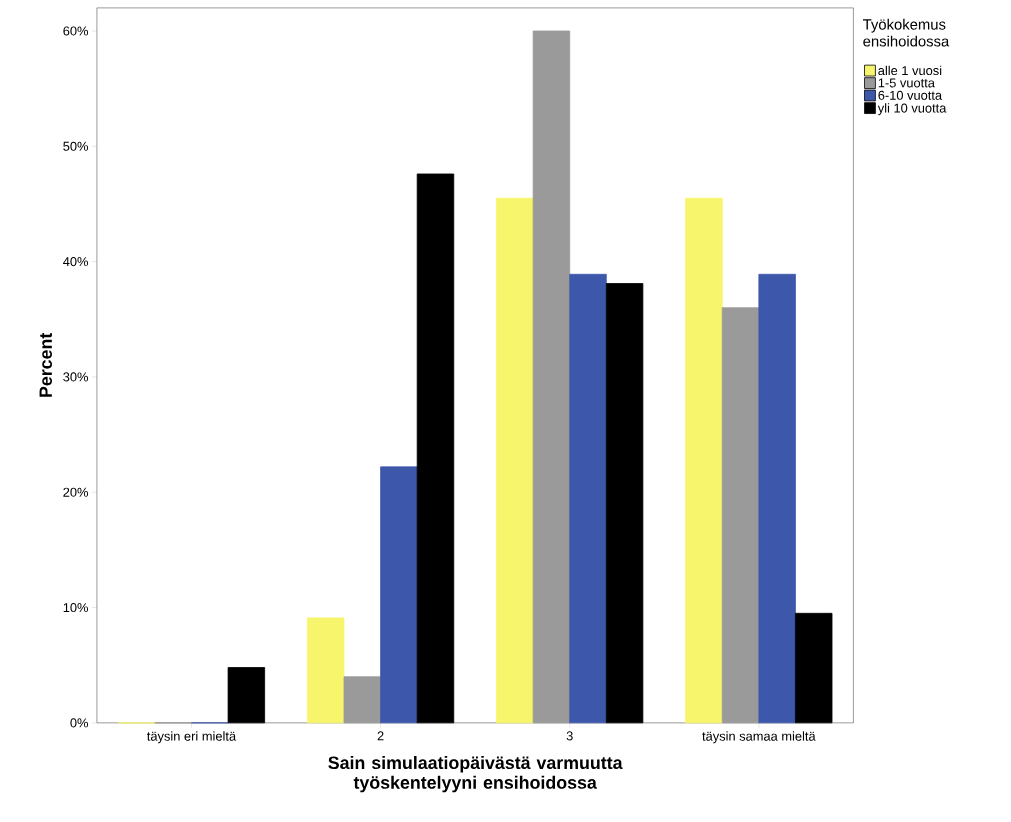 This screenshot has height=822, width=1011. Describe the element at coordinates (906, 83) in the screenshot. I see `legend-label: 1-5 vuotta` at that location.